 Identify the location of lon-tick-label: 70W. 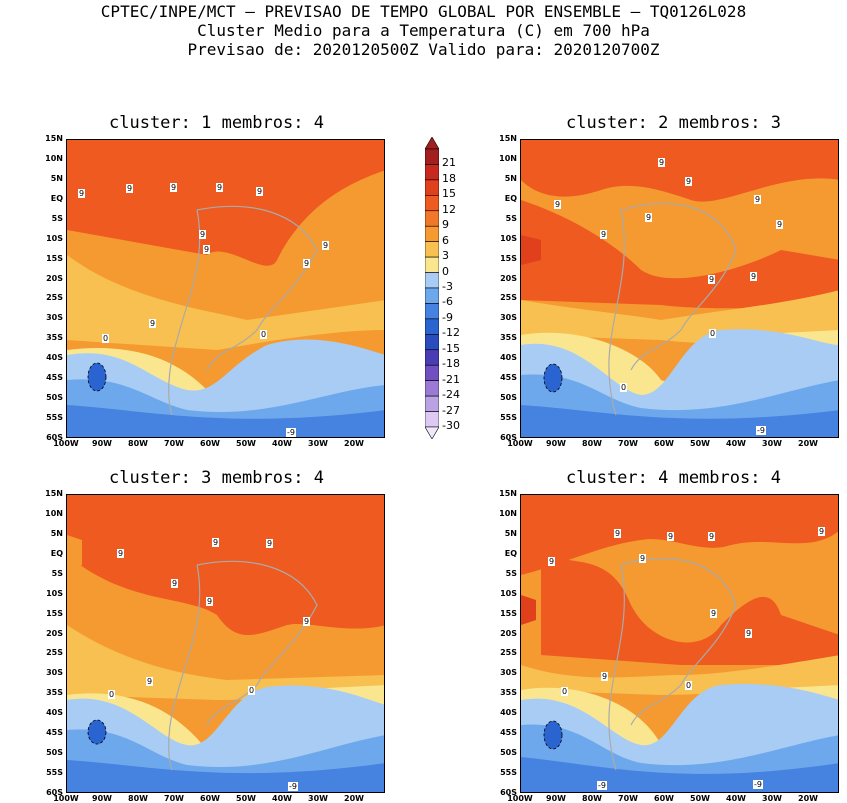
(174, 798).